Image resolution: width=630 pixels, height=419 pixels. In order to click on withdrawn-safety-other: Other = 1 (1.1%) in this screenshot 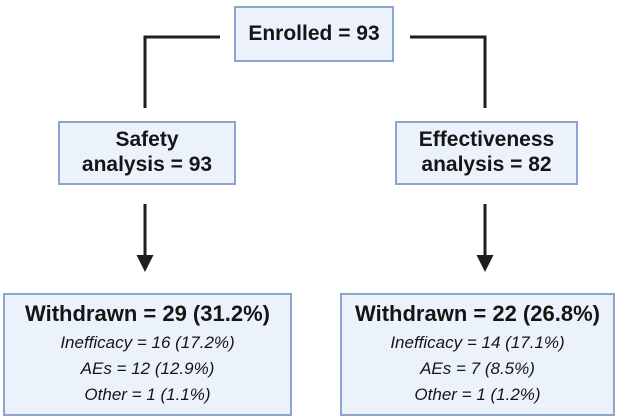, I will do `click(147, 394)`.